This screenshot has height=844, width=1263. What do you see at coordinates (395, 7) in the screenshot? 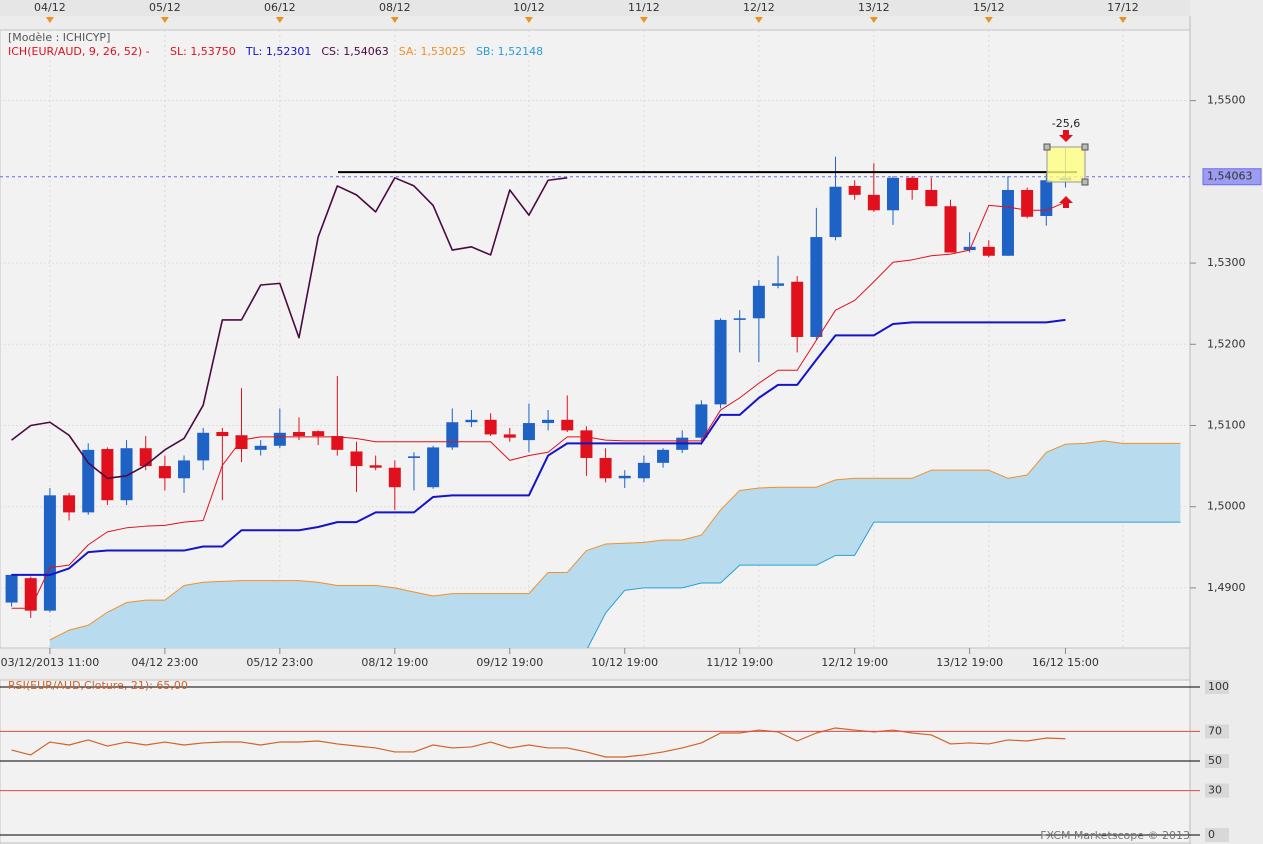
I see `top-date-label: 08/12` at bounding box center [395, 7].